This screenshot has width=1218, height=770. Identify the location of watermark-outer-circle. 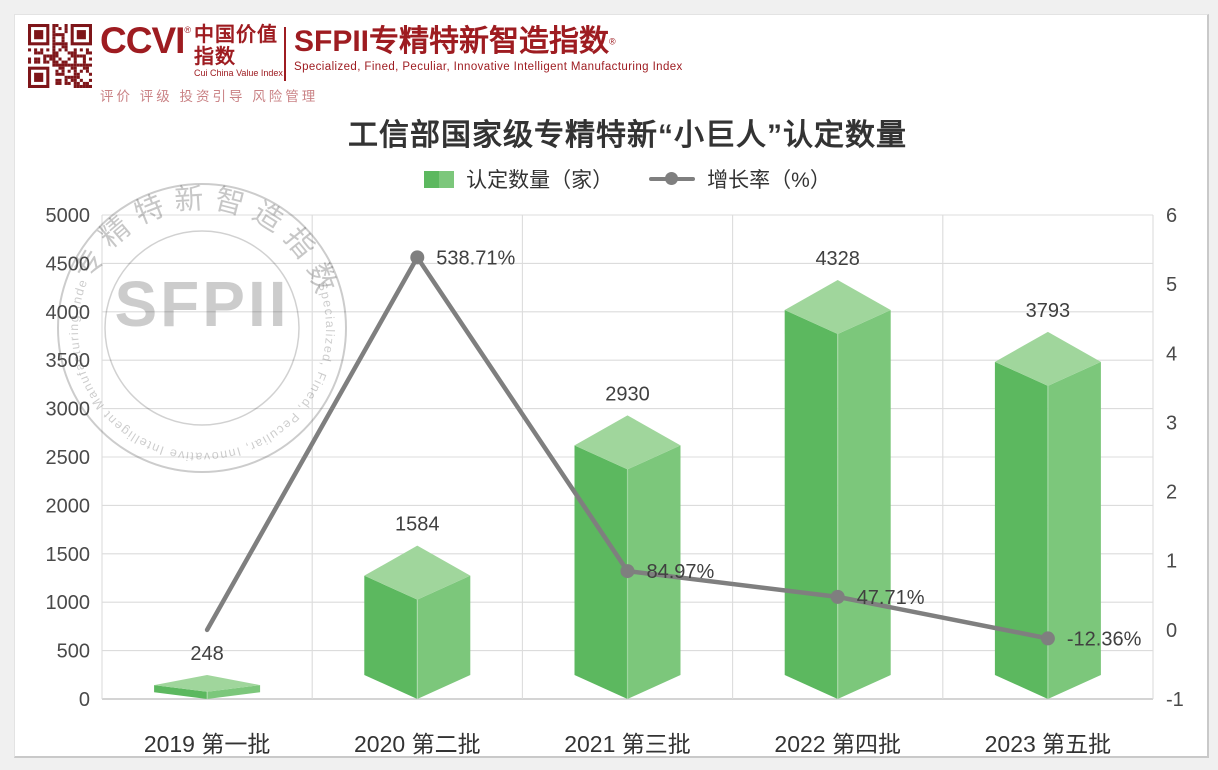
(202, 328).